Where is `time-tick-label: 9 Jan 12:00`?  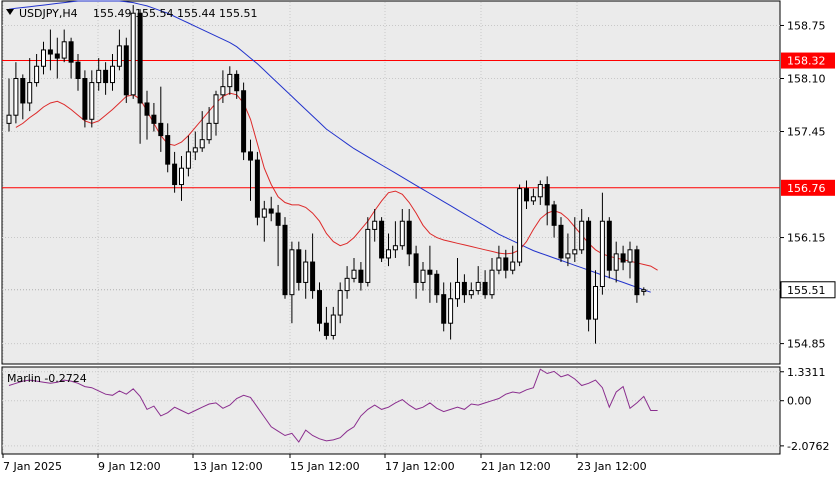
time-tick-label: 9 Jan 12:00 is located at coordinates (129, 466).